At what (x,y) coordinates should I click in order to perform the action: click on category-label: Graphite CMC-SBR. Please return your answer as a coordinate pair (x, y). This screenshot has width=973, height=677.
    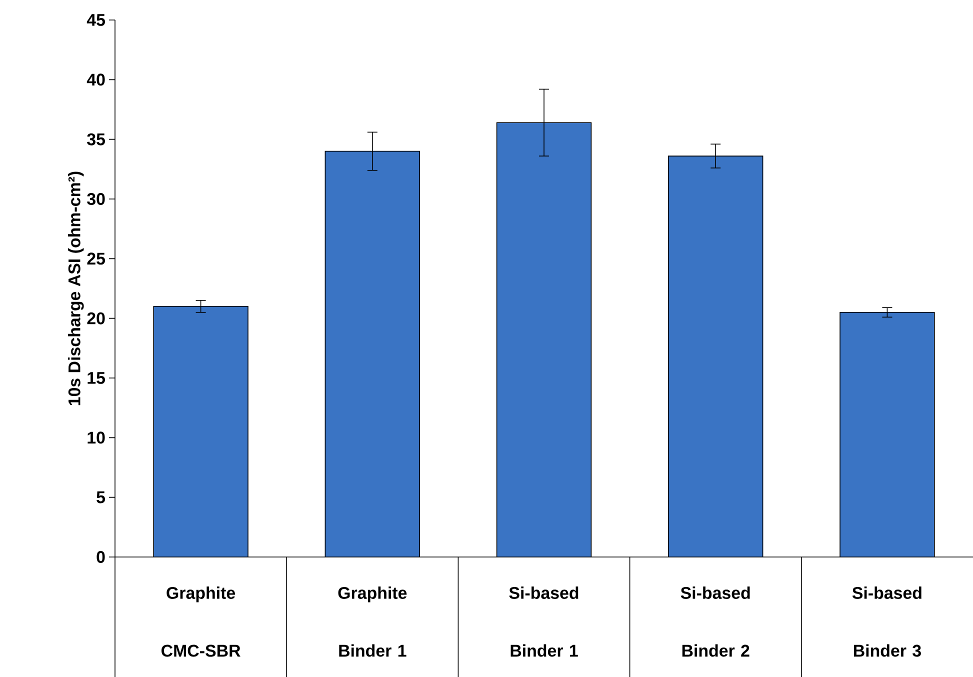
    Looking at the image, I should click on (201, 621).